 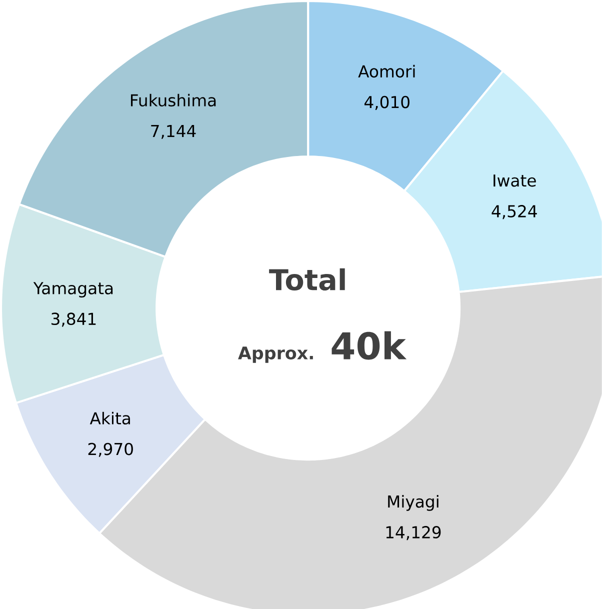 I want to click on data-label: 4,524, so click(x=514, y=212).